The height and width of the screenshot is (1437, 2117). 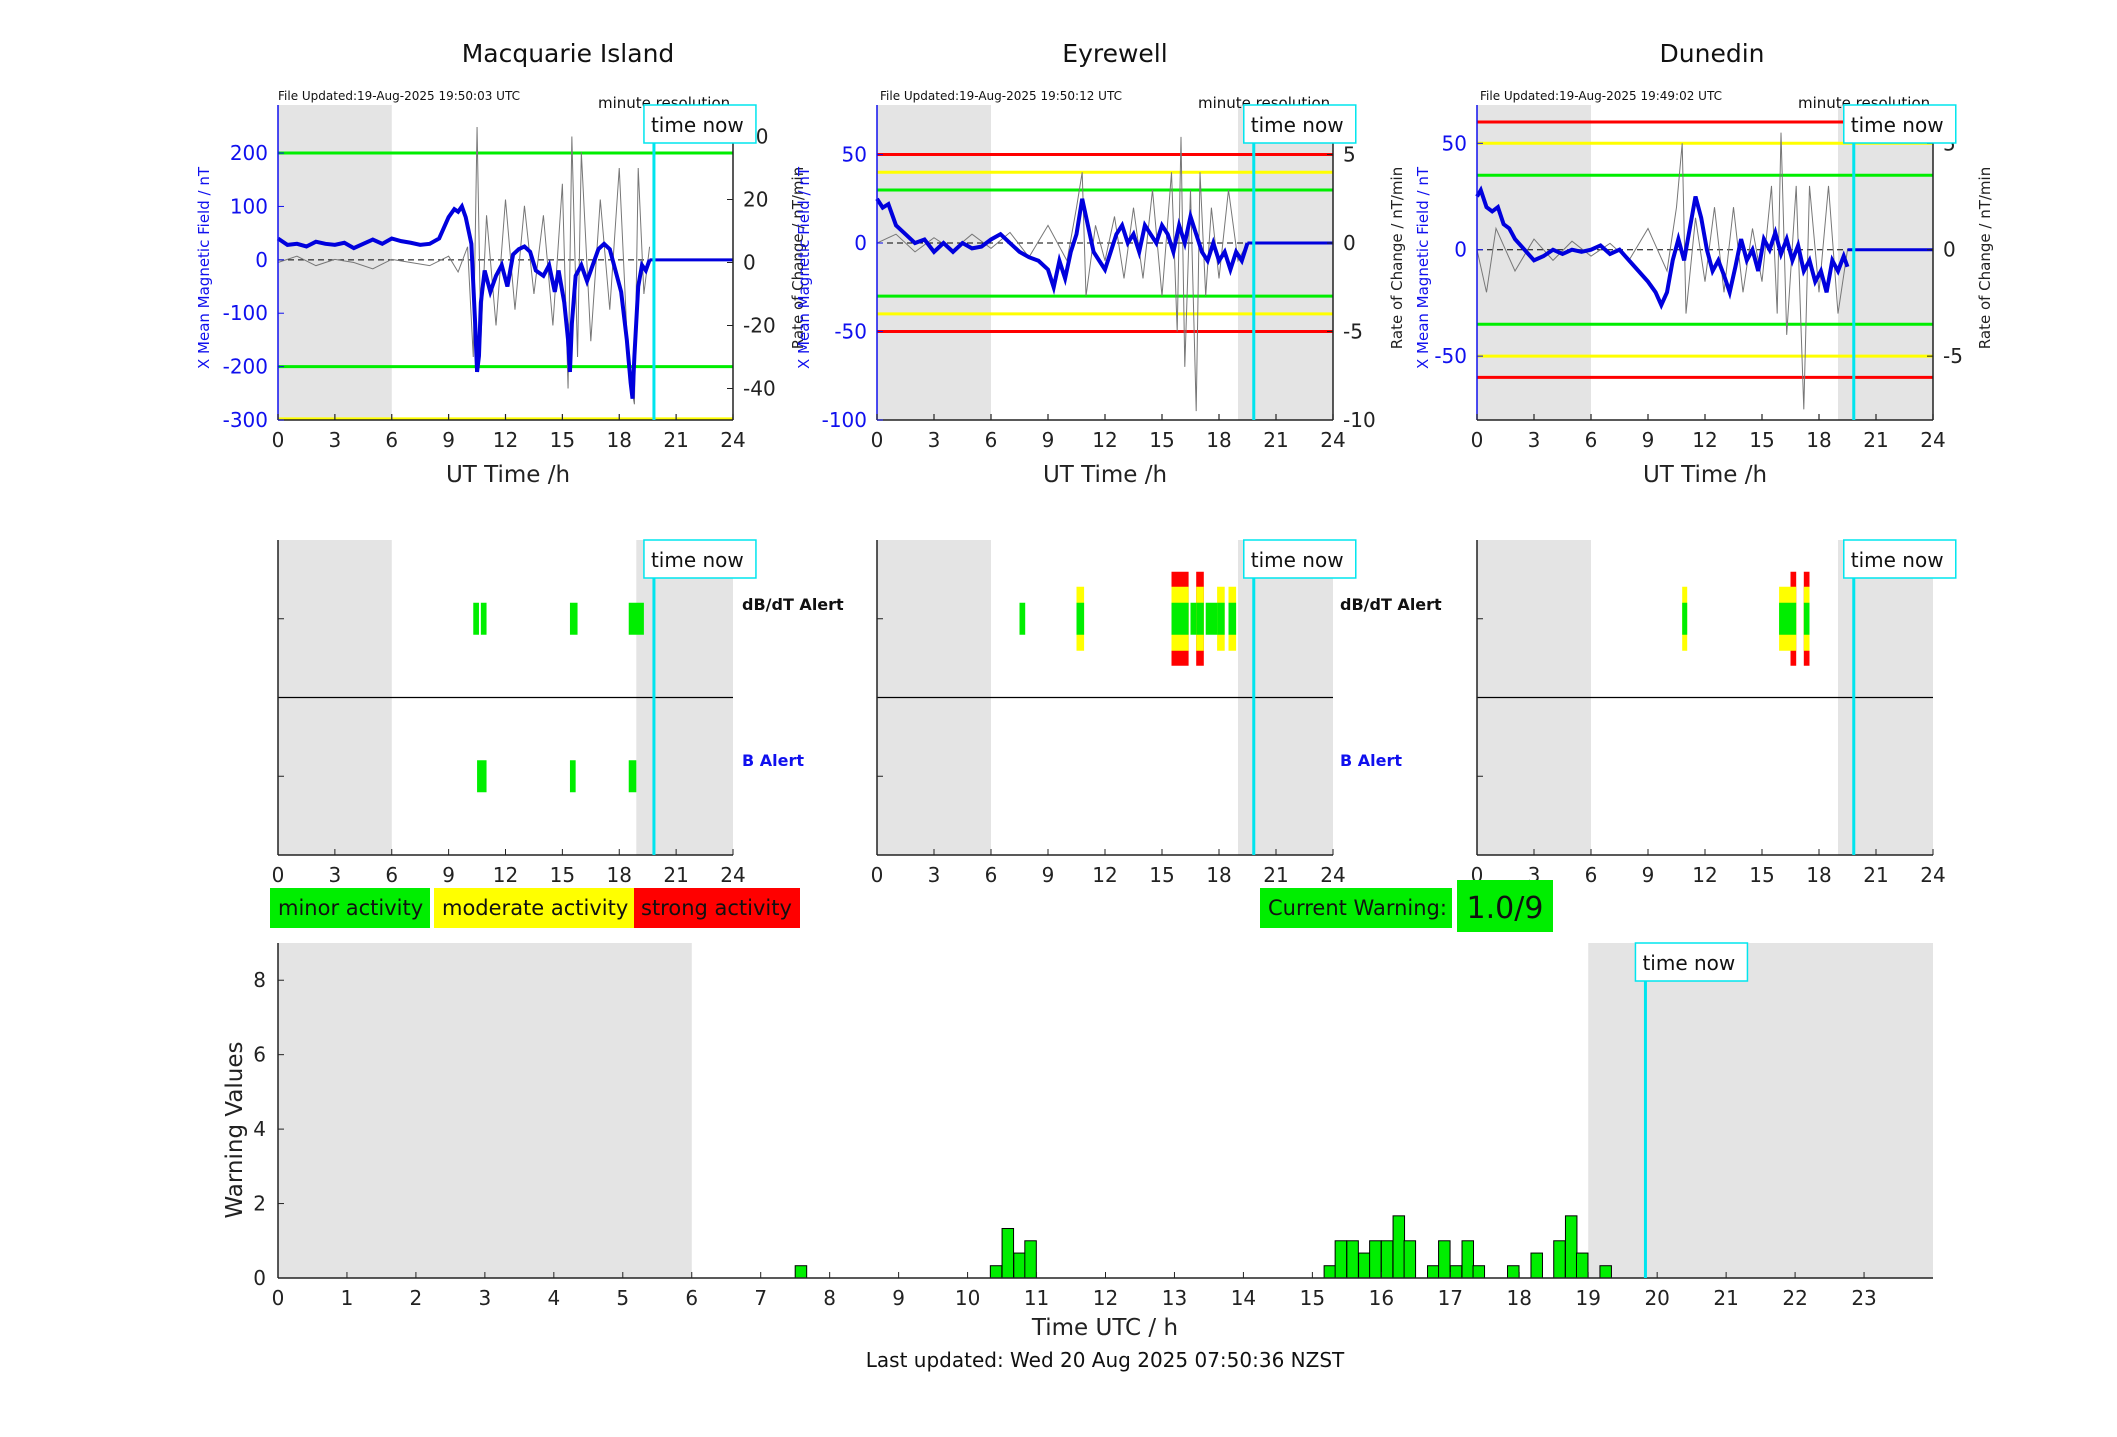 What do you see at coordinates (399, 96) in the screenshot?
I see `file-updated-text: File Updated:19-Aug-2025 19:50:03 UTC` at bounding box center [399, 96].